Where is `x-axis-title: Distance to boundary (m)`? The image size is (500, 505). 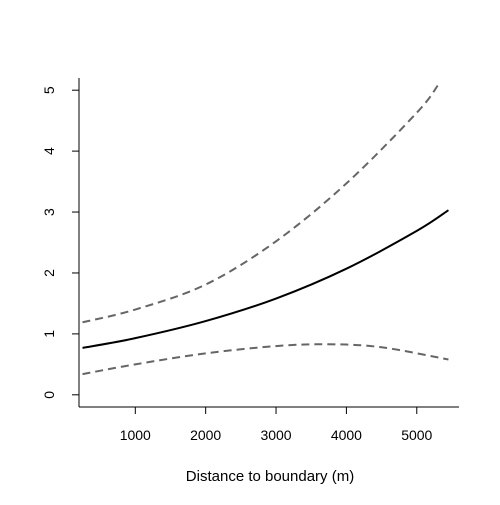 x-axis-title: Distance to boundary (m) is located at coordinates (270, 476).